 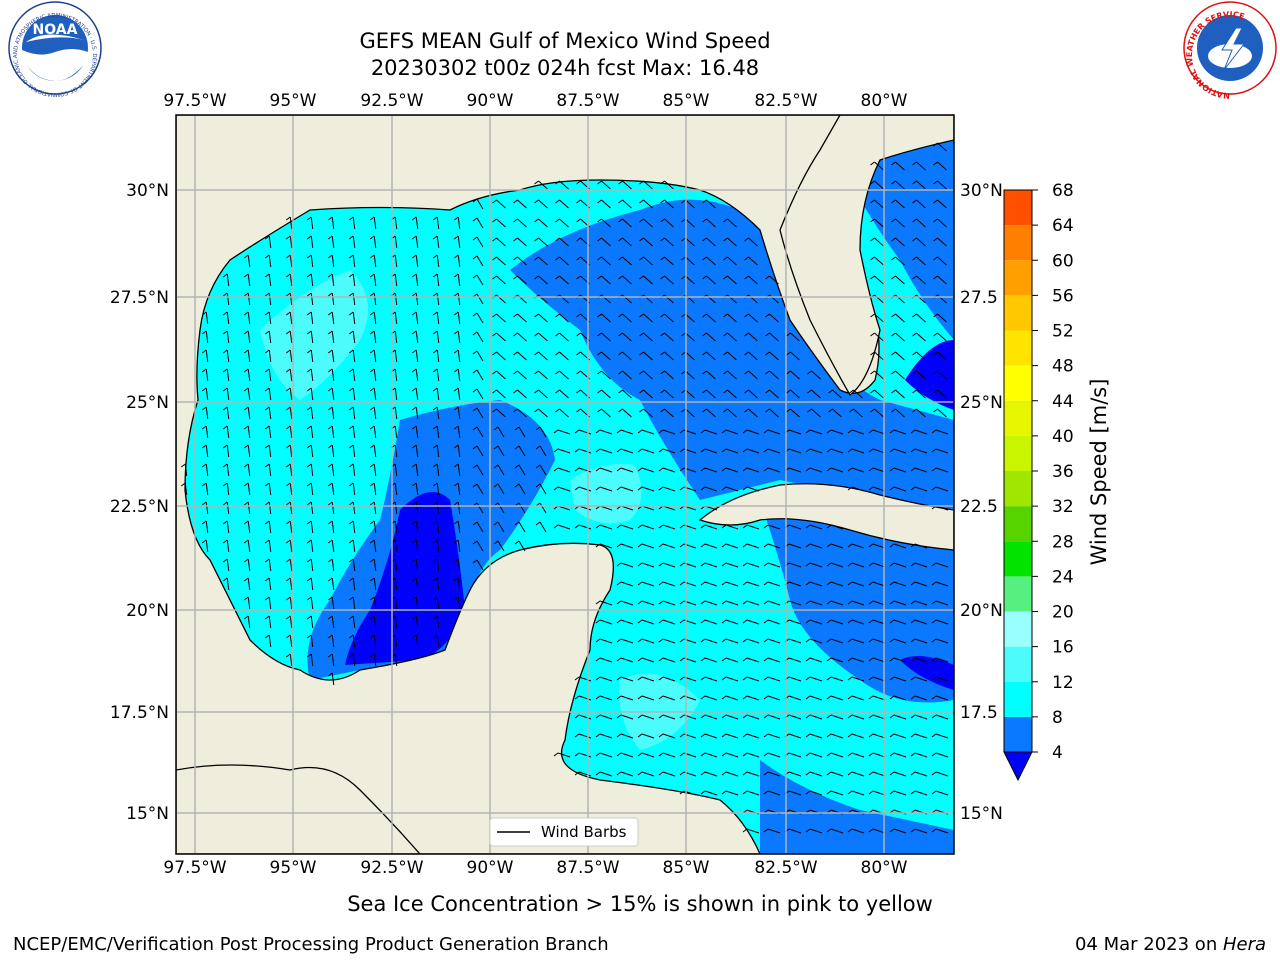 I want to click on lon-label-bottom: 85°W, so click(x=686, y=868).